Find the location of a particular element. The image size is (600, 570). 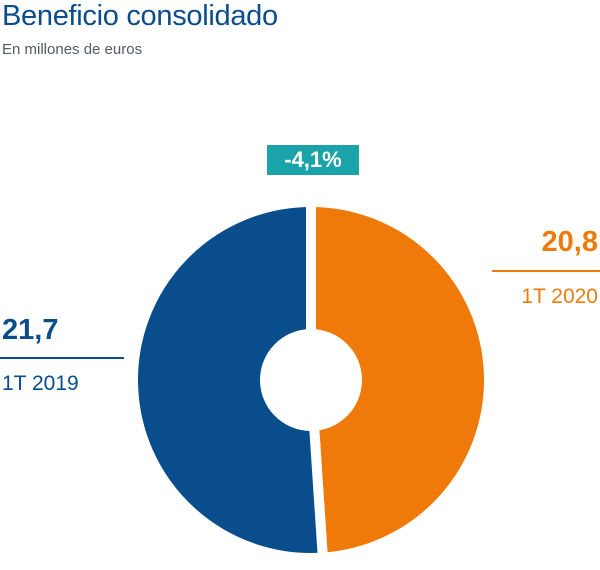

chart-subtitle: En millones de euros is located at coordinates (72, 49).